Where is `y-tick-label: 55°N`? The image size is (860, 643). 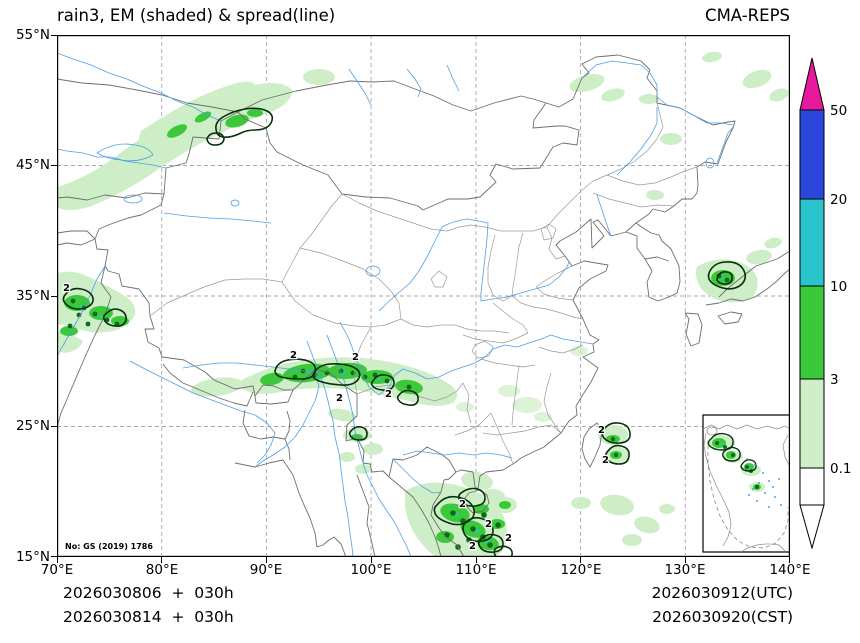
y-tick-label: 55°N is located at coordinates (32, 35).